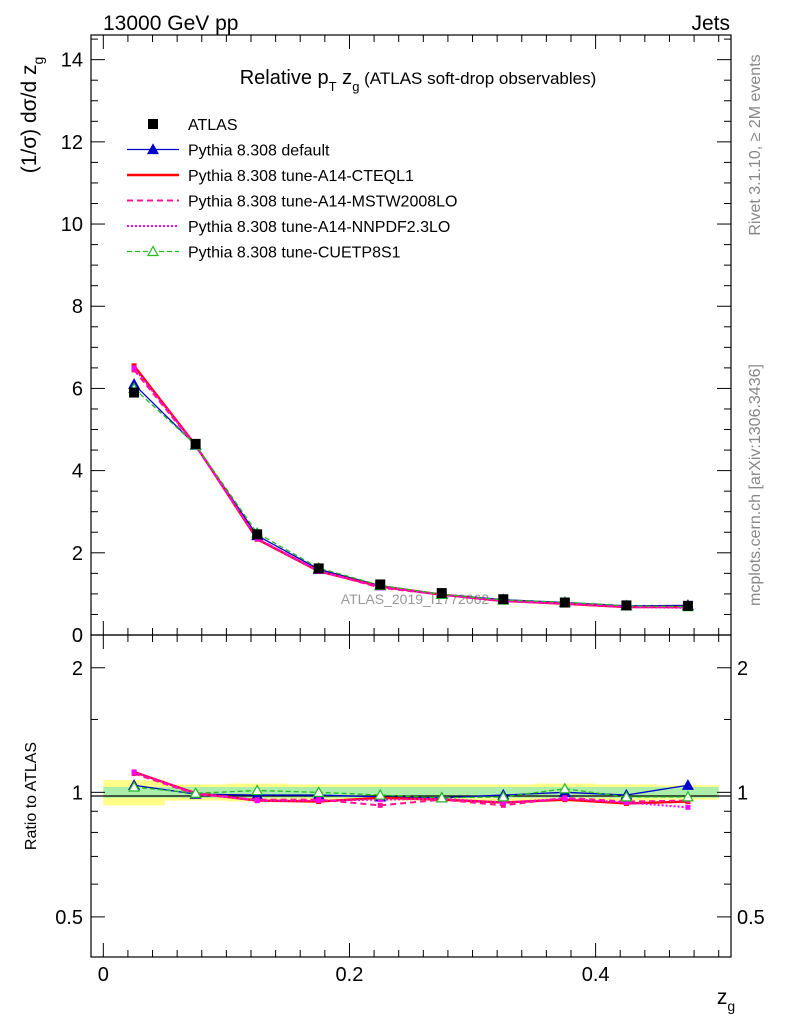  Describe the element at coordinates (350, 975) in the screenshot. I see `ratio-x-tick-label: 0.2` at that location.